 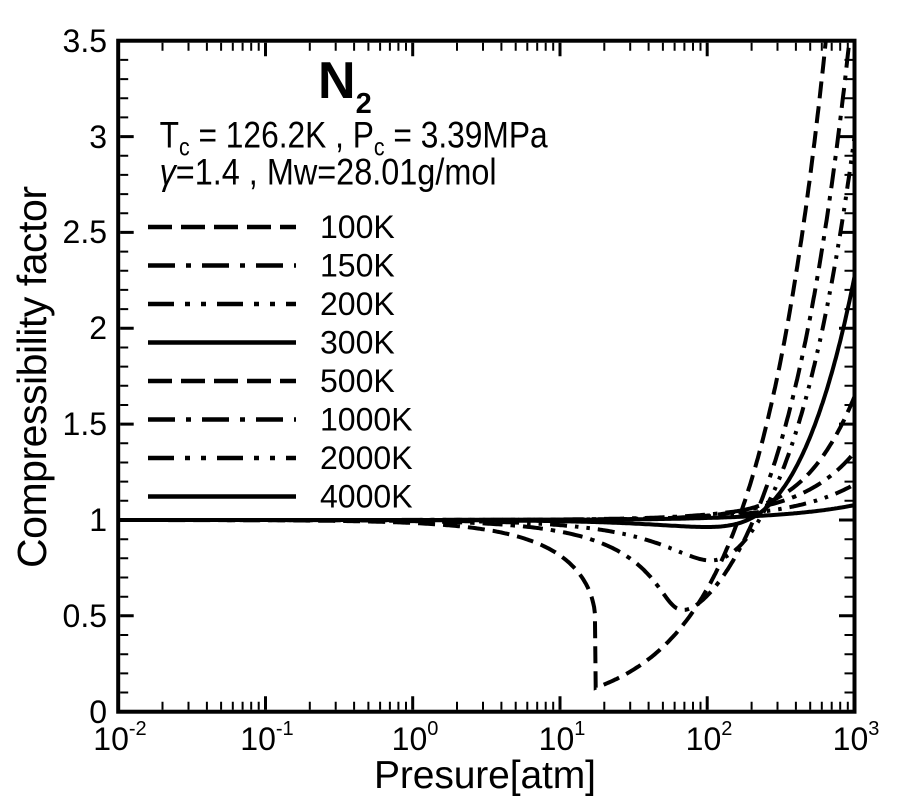 I want to click on svg-text: N2, so click(x=345, y=86).